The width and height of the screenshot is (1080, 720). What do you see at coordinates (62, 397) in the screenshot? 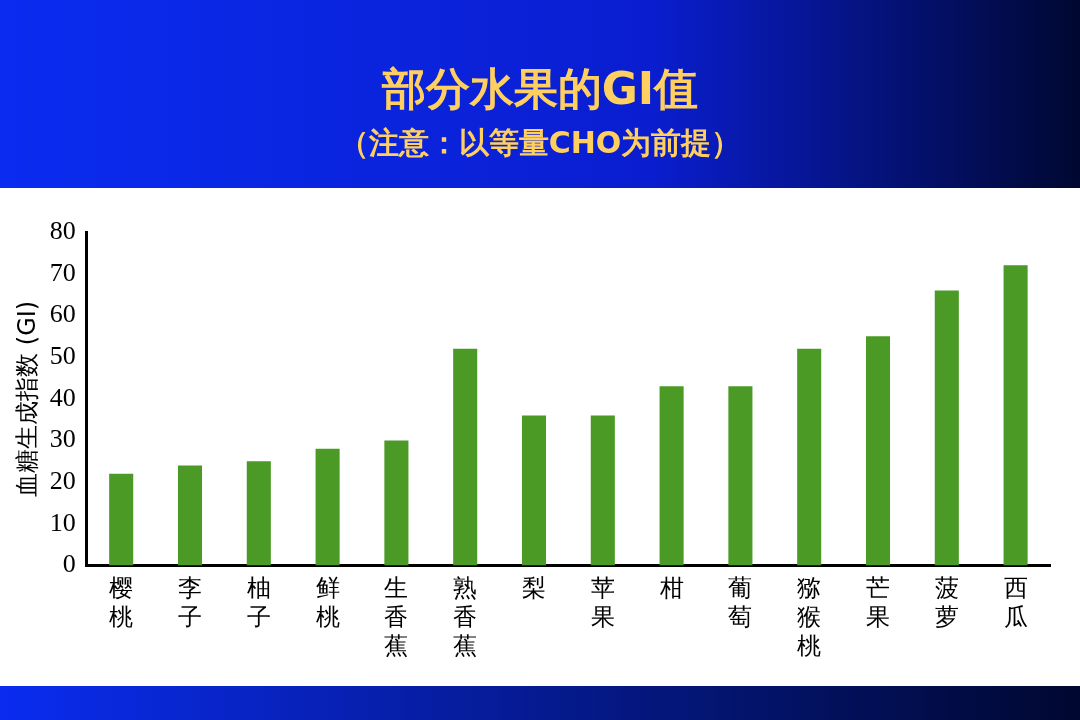
I see `y-tick-label: 40` at bounding box center [62, 397].